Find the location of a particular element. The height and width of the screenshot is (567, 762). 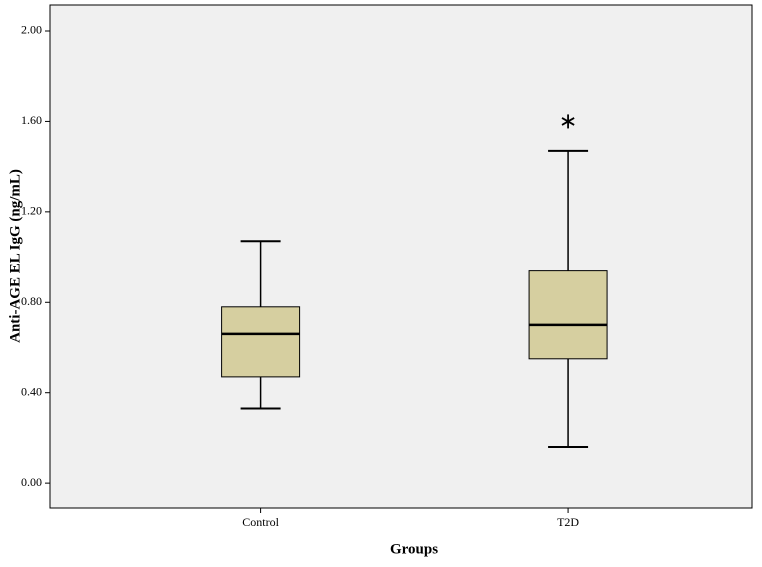

y-tick-label: 1.60 is located at coordinates (31, 120).